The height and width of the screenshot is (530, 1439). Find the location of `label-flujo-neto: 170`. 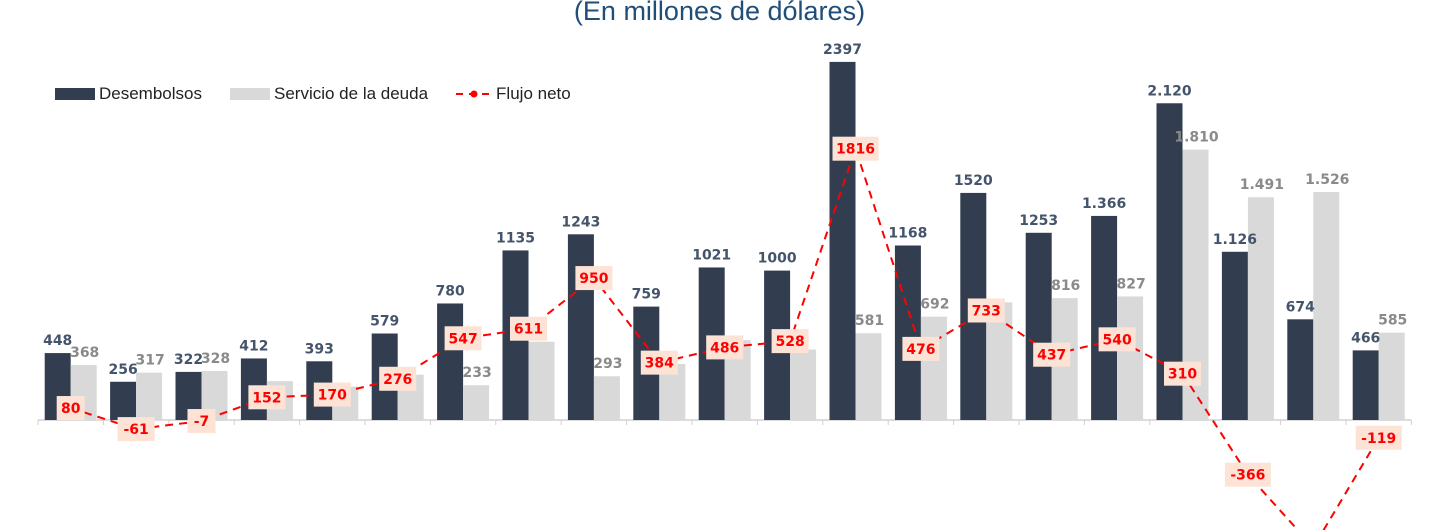

label-flujo-neto: 170 is located at coordinates (332, 396).